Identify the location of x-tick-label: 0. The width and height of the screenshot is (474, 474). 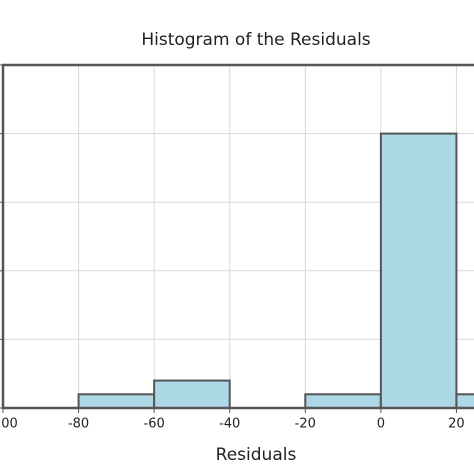
(381, 424).